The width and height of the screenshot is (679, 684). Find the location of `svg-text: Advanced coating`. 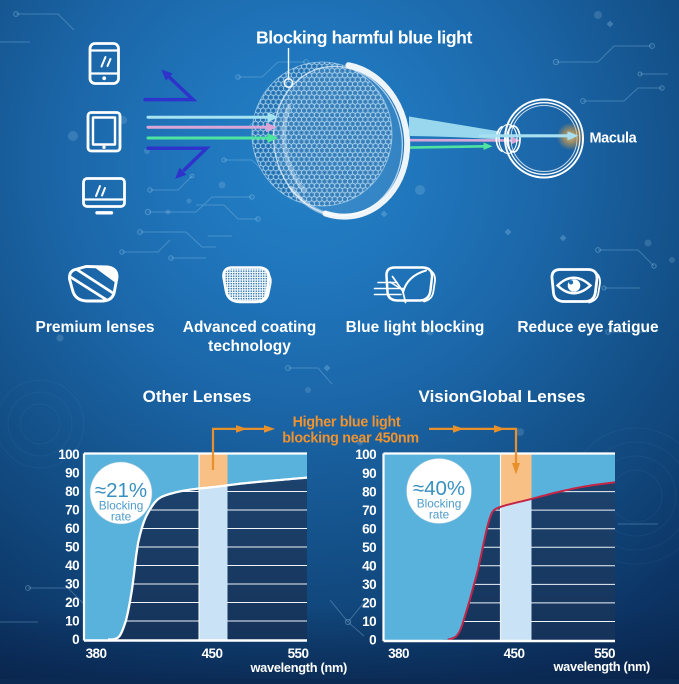

svg-text: Advanced coating is located at coordinates (250, 327).